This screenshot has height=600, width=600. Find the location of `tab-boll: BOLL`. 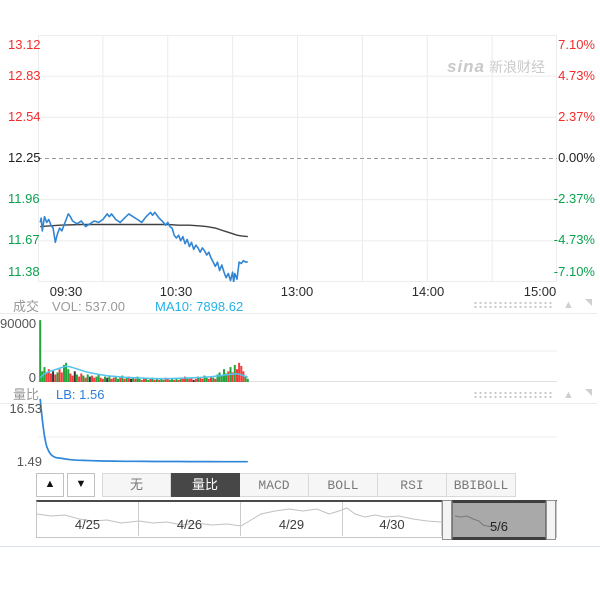

tab-boll: BOLL is located at coordinates (343, 485).